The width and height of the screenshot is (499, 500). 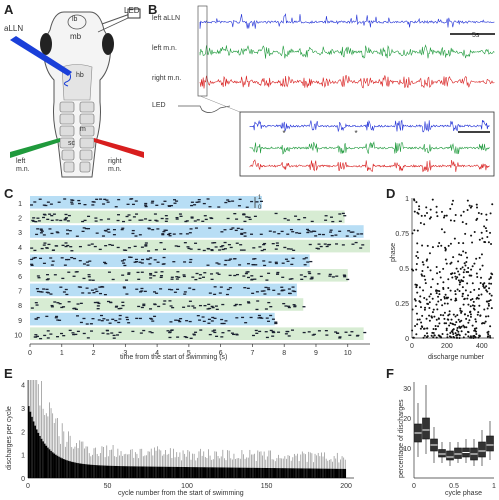 I want to click on raster-row-1-bar, so click(x=146, y=202).